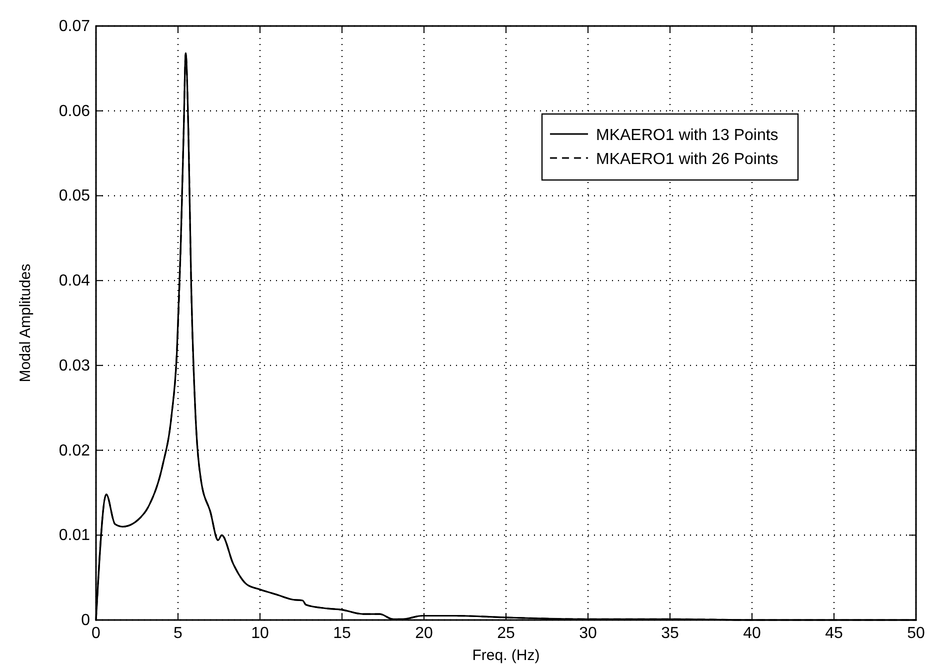 The width and height of the screenshot is (943, 664). What do you see at coordinates (25, 323) in the screenshot?
I see `y-axis-title: Modal Amplitudes` at bounding box center [25, 323].